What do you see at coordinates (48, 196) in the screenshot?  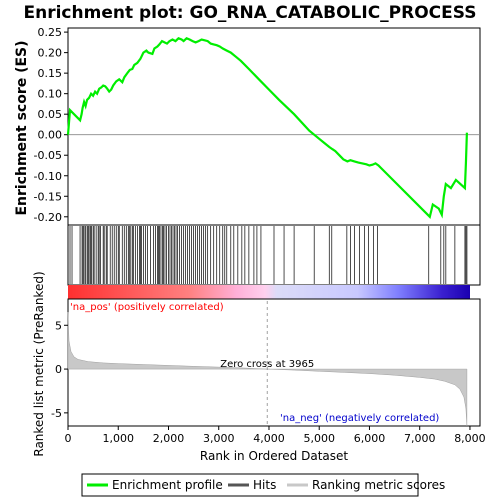 I see `es-ytick-label: -0.15` at bounding box center [48, 196].